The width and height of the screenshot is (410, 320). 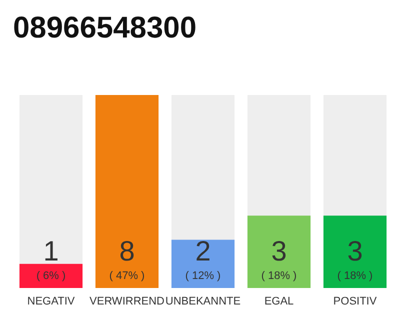 I want to click on data-label: 2 ( 12% ), so click(x=203, y=259).